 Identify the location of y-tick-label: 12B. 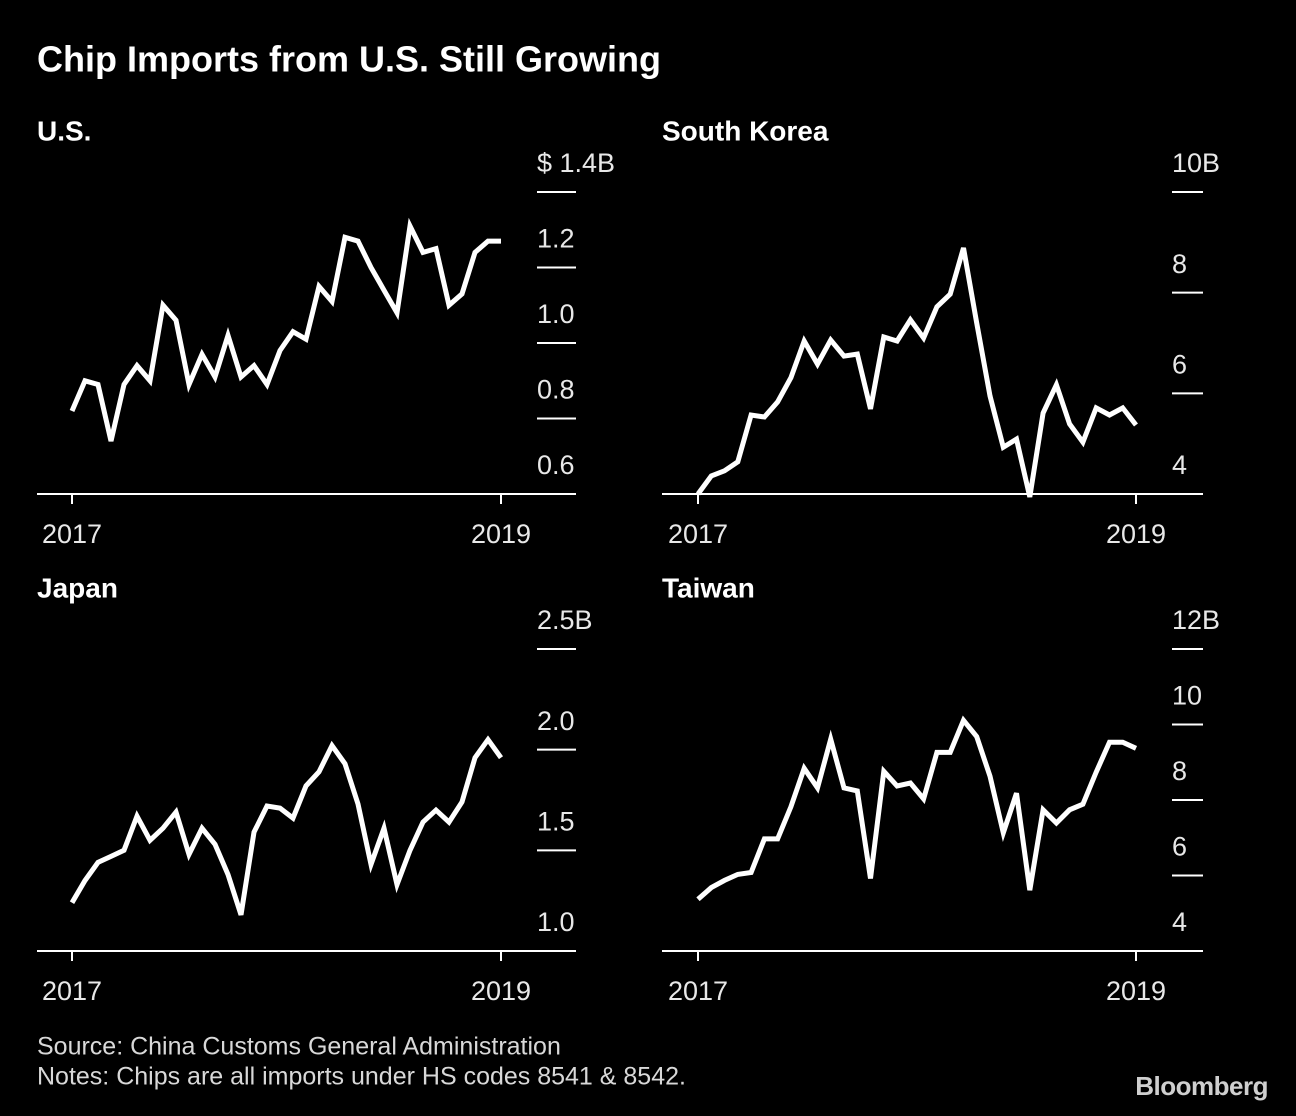
(1196, 620).